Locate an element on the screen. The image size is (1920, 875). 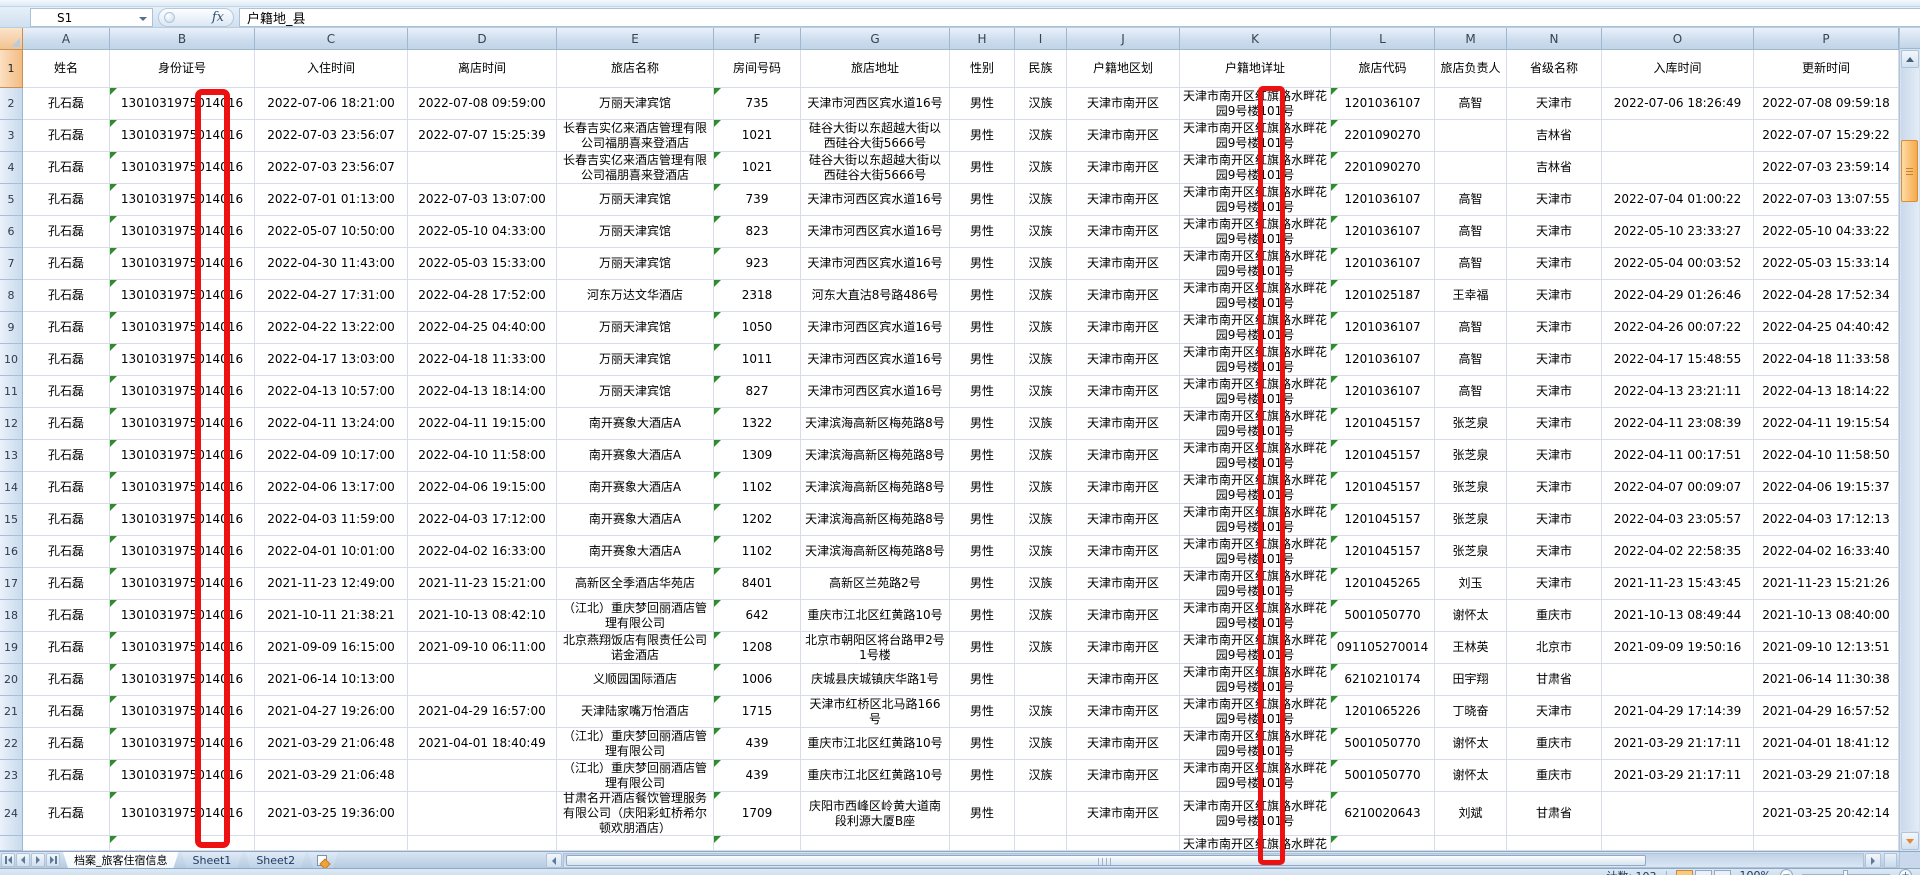
cell-F1: 房间号码 is located at coordinates (757, 69).